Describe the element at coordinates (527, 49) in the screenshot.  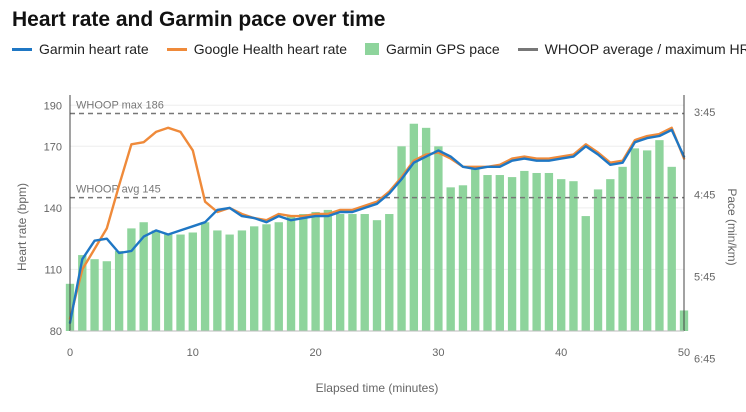
I see `legend-swatch-whoop` at that location.